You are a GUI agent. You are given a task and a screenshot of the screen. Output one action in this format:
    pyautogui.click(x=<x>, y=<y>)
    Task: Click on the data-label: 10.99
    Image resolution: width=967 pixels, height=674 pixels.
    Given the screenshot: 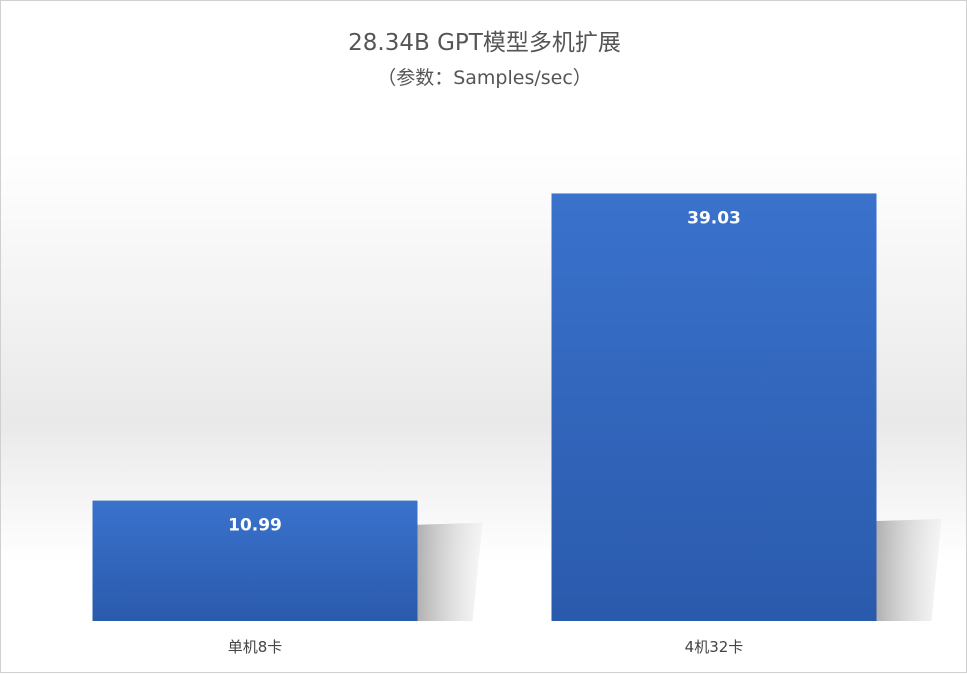 What is the action you would take?
    pyautogui.click(x=255, y=526)
    